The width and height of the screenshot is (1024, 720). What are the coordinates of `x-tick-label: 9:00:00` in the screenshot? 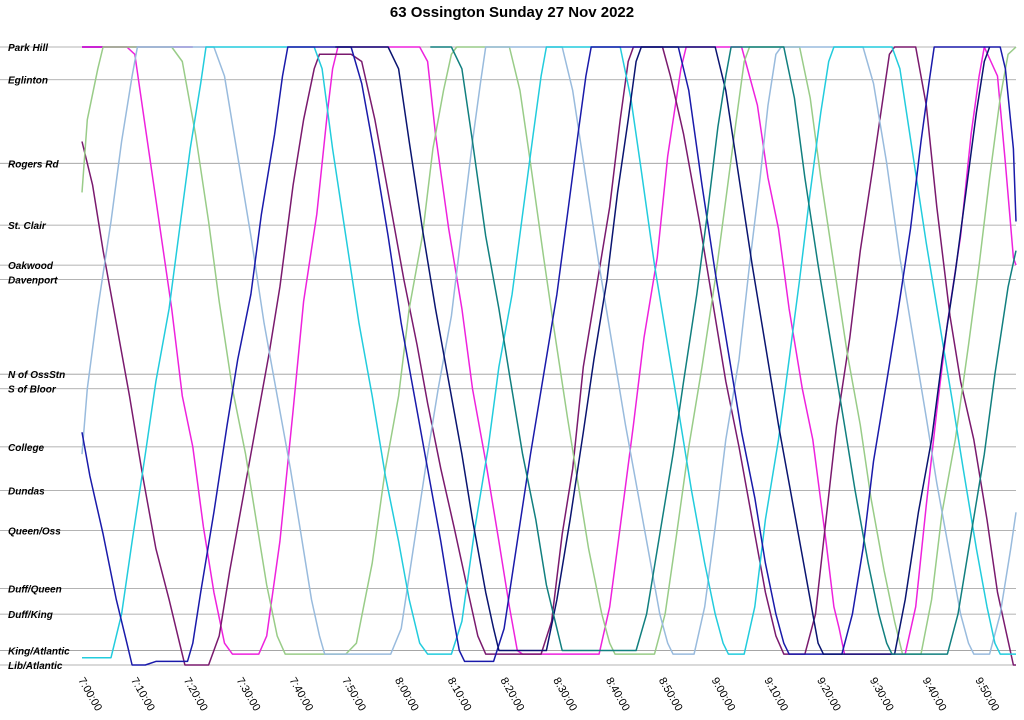 It's located at (723, 695).